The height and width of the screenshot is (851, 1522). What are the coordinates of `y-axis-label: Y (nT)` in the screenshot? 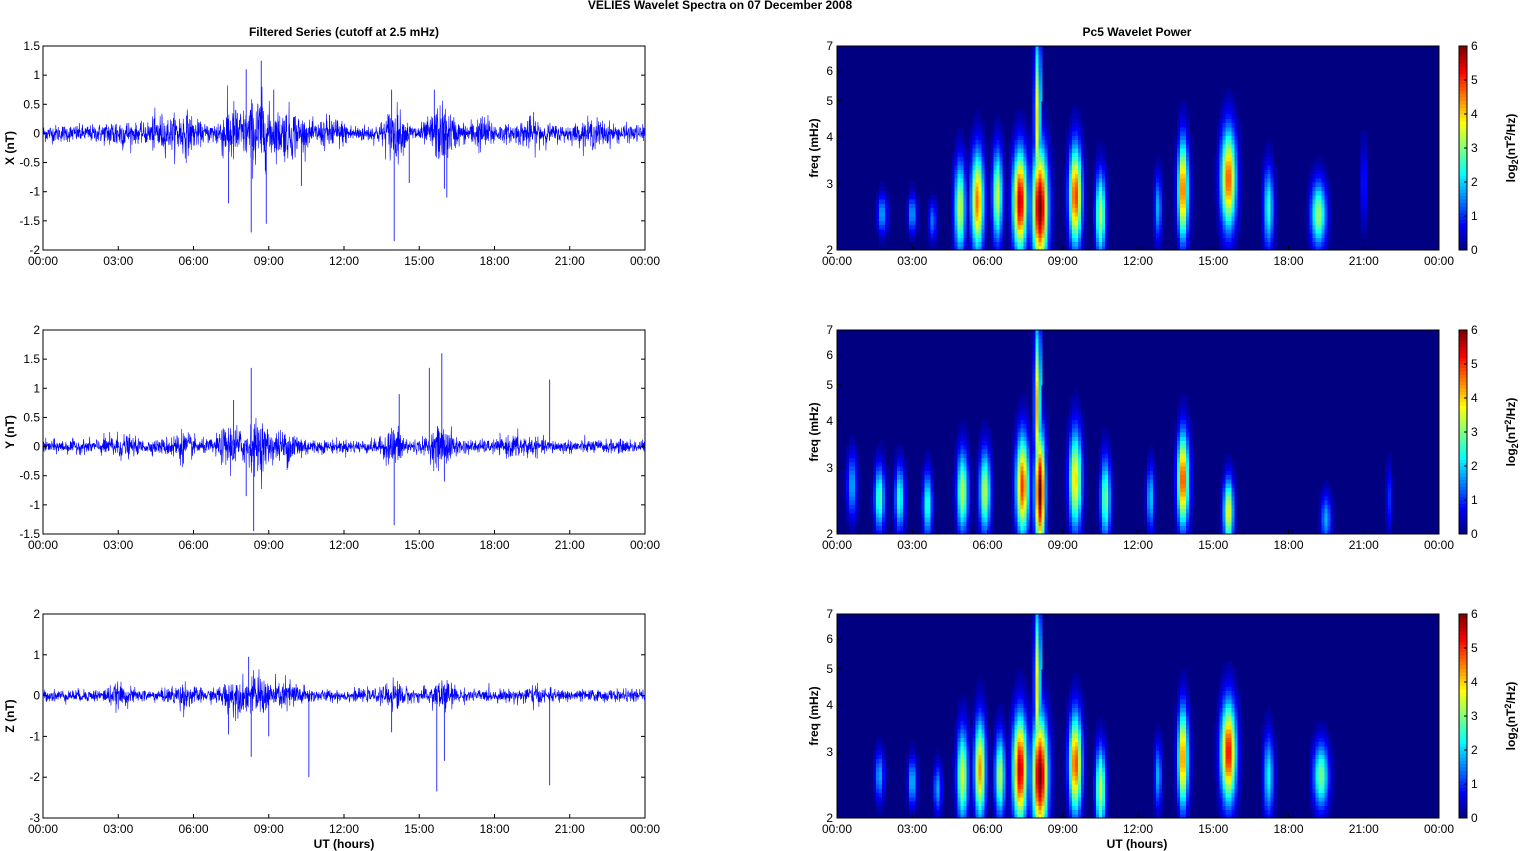 It's located at (10, 432).